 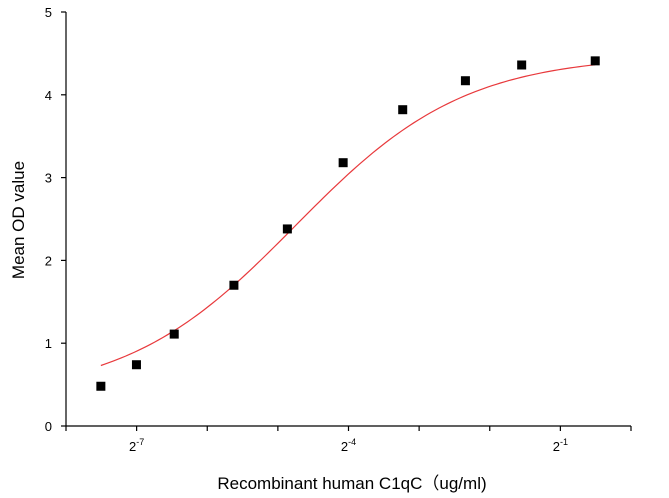 What do you see at coordinates (18, 220) in the screenshot?
I see `y-axis-label: Mean OD value` at bounding box center [18, 220].